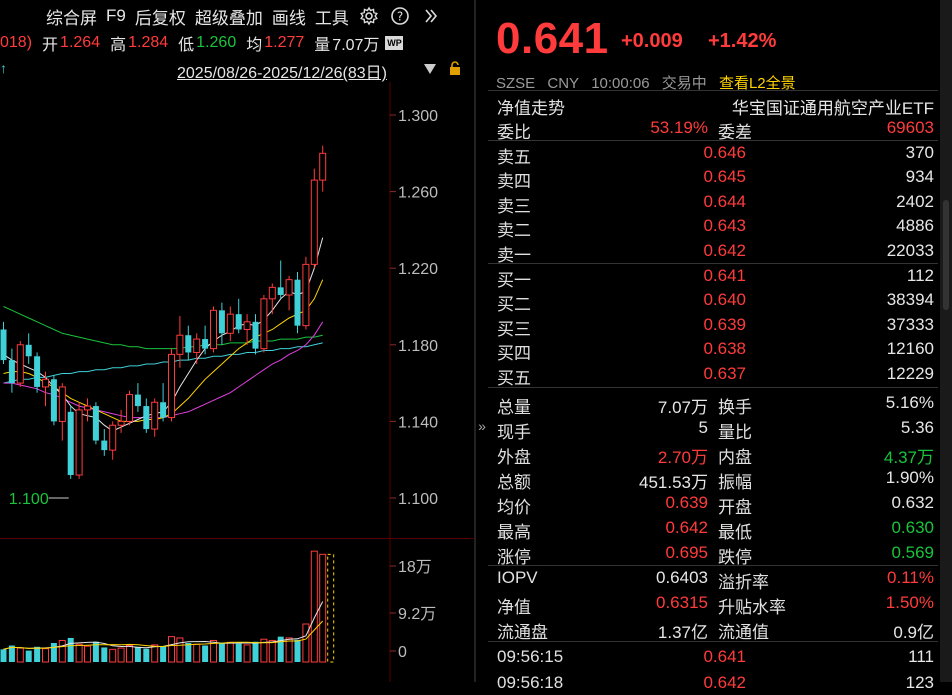 The image size is (952, 695). What do you see at coordinates (713, 301) in the screenshot?
I see `bid-row: 买二 0.640 38394` at bounding box center [713, 301].